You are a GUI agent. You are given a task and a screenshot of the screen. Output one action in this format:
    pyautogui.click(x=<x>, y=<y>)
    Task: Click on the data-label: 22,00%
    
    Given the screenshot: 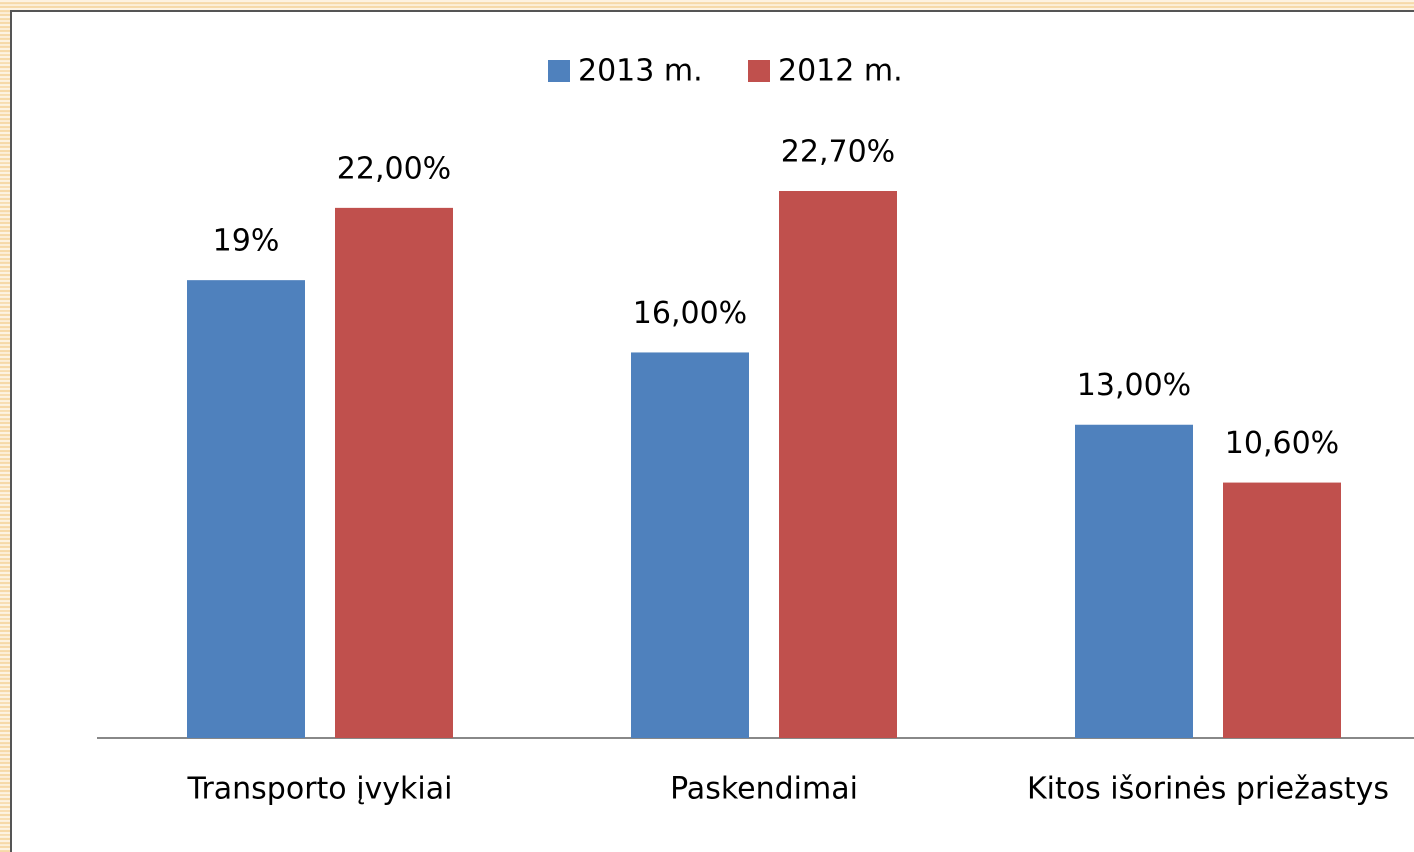 What is the action you would take?
    pyautogui.click(x=394, y=168)
    